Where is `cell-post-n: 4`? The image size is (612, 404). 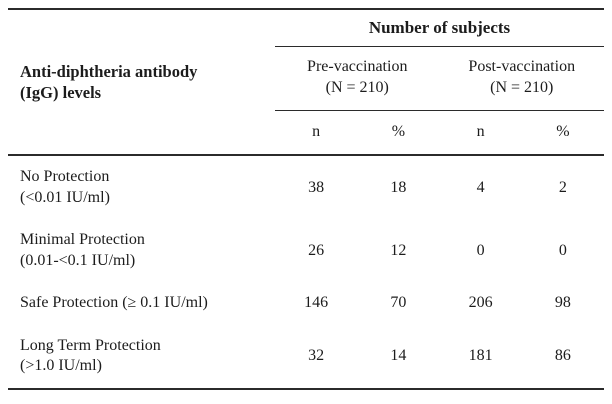 cell-post-n: 4 is located at coordinates (480, 187).